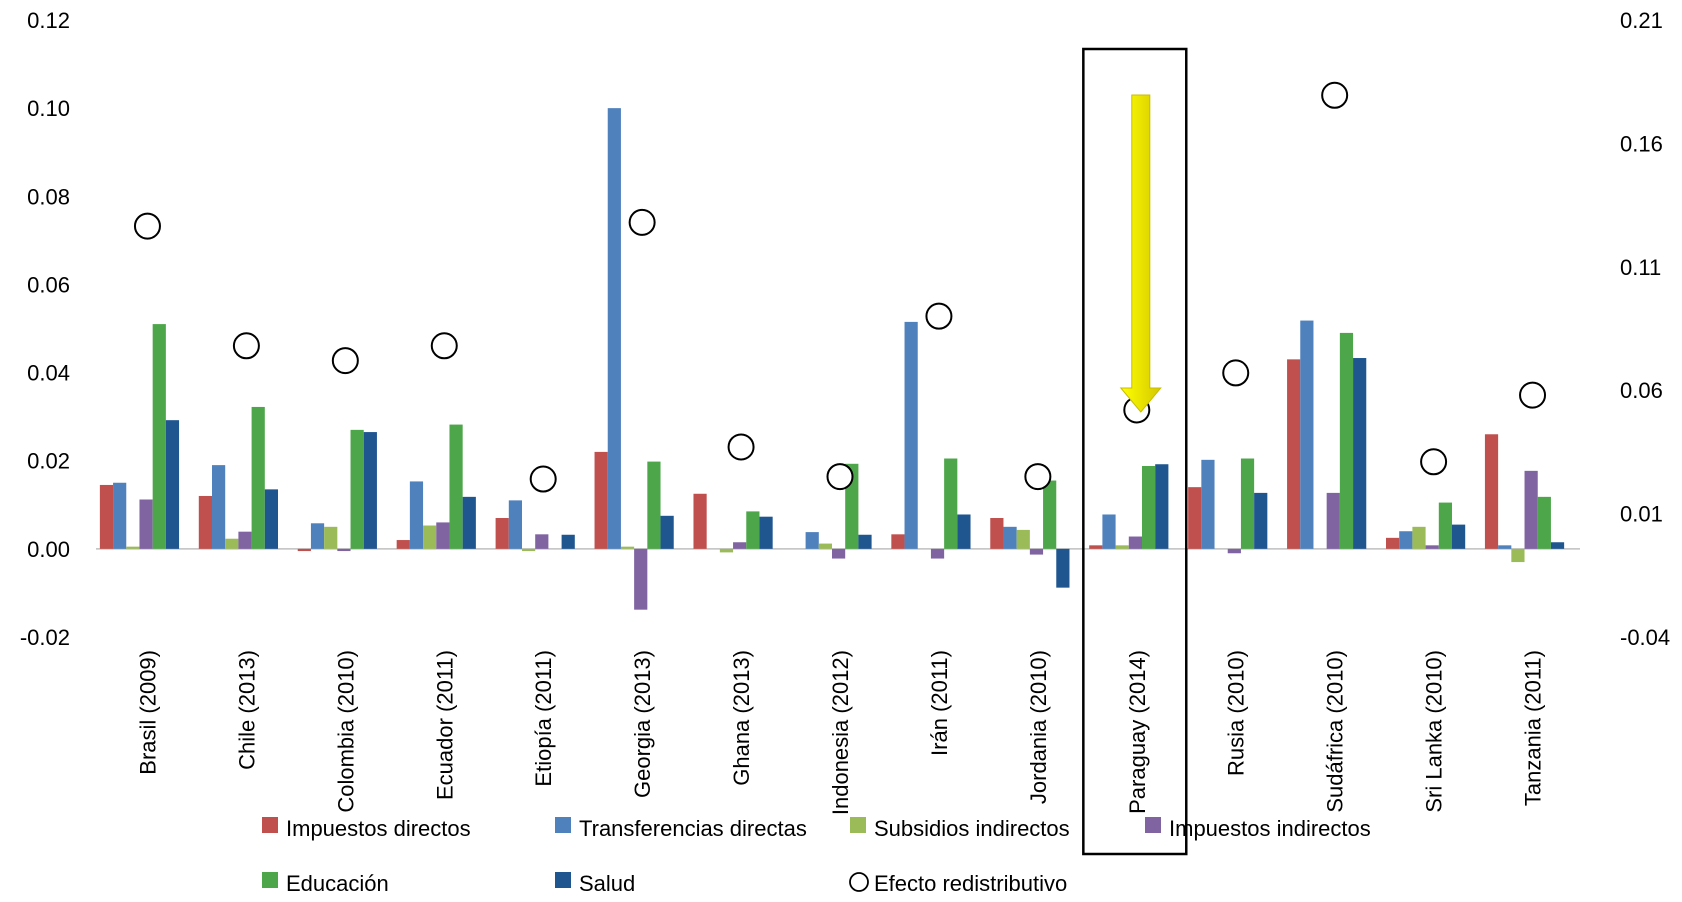 This screenshot has width=1682, height=902. What do you see at coordinates (337, 883) in the screenshot?
I see `legend-label: Educación` at bounding box center [337, 883].